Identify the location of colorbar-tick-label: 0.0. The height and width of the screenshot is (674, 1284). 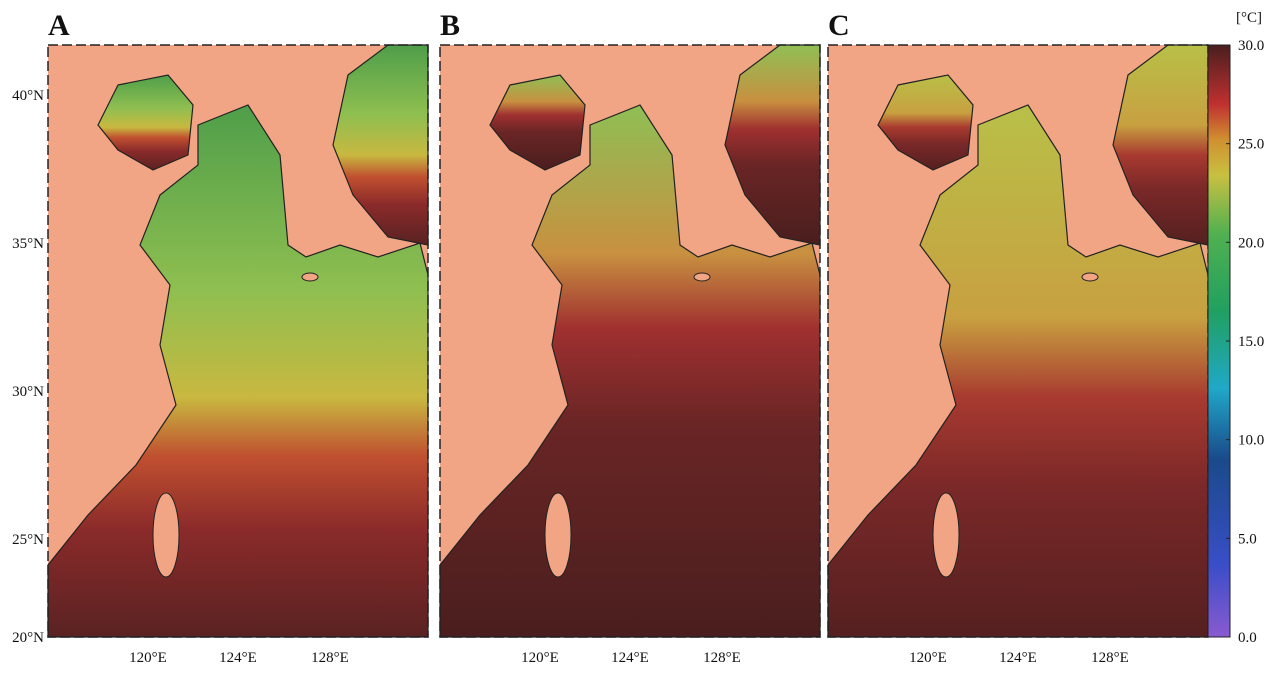
(1247, 638).